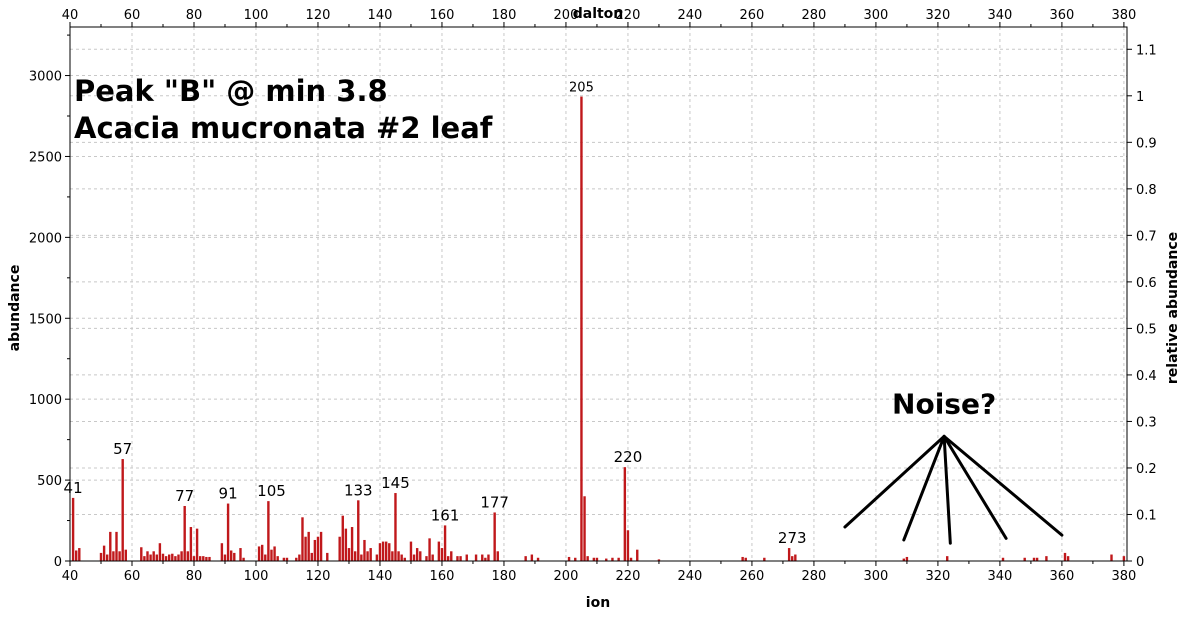 Image resolution: width=1188 pixels, height=618 pixels. Describe the element at coordinates (358, 490) in the screenshot. I see `peak-label: 133` at that location.